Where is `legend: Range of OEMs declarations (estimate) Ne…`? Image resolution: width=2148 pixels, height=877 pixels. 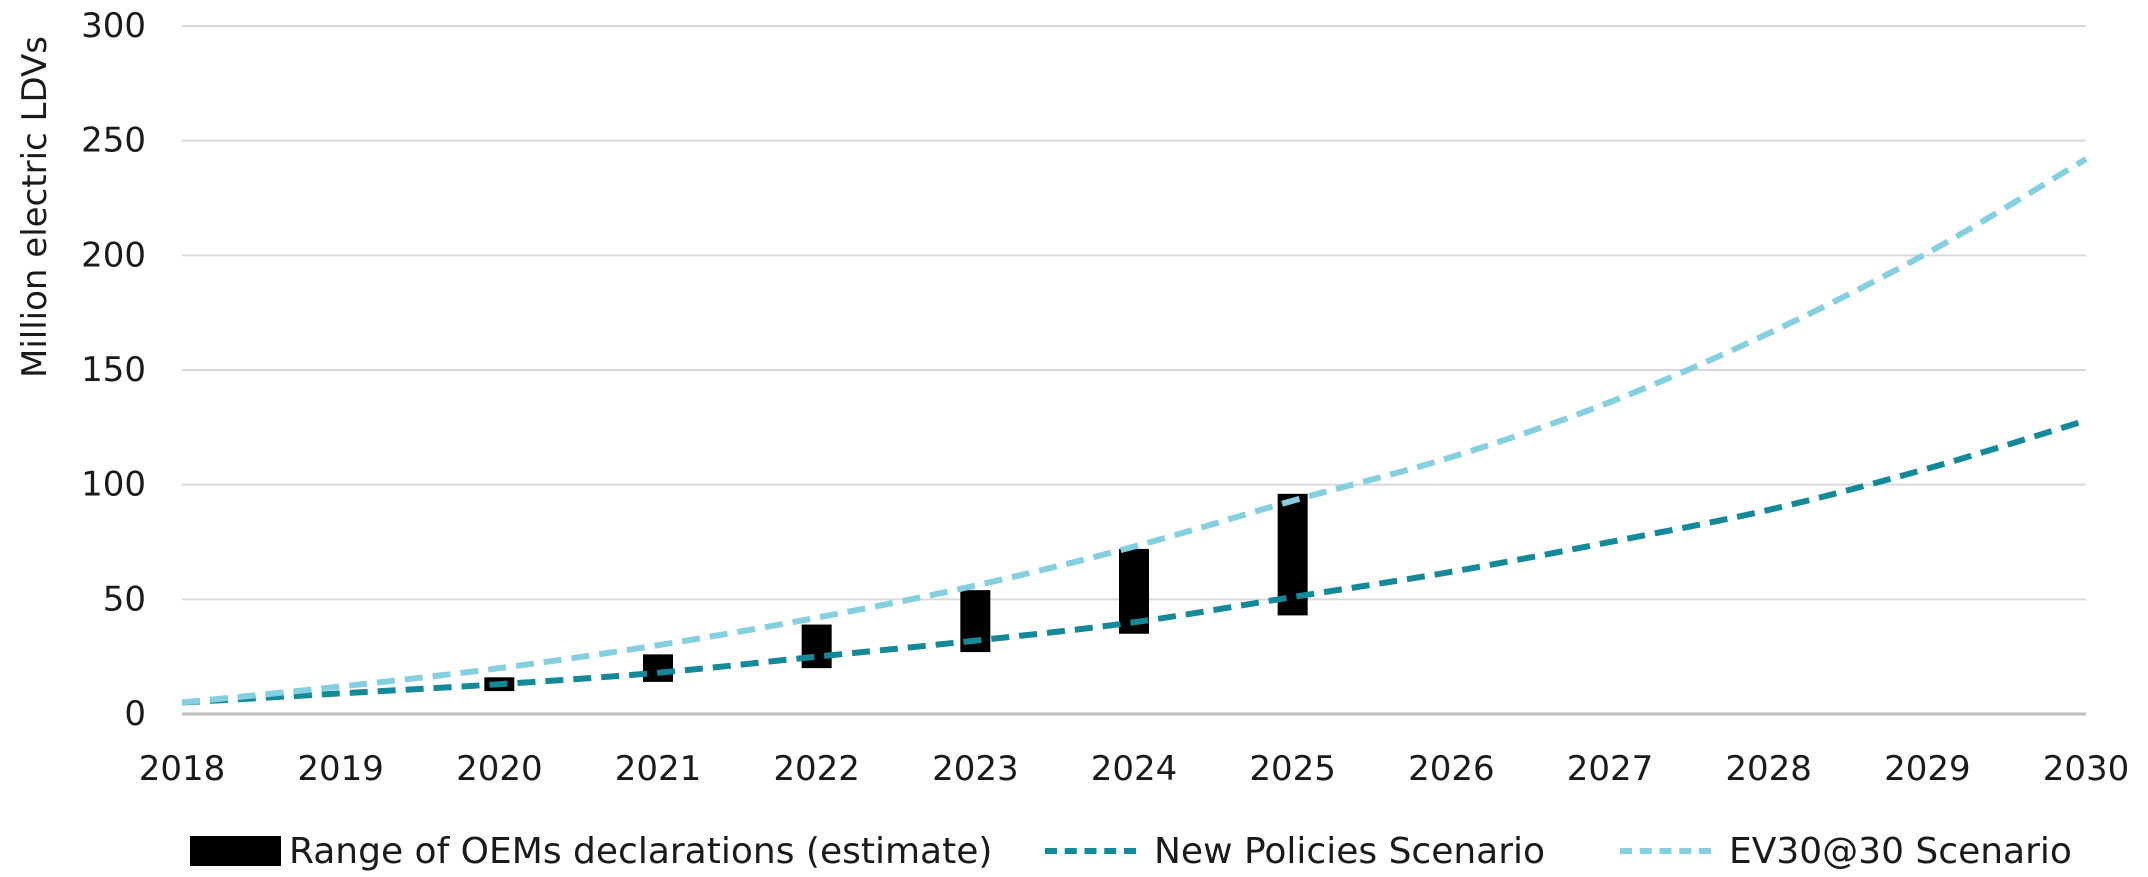
legend: Range of OEMs declarations (estimate) Ne… is located at coordinates (1074, 851).